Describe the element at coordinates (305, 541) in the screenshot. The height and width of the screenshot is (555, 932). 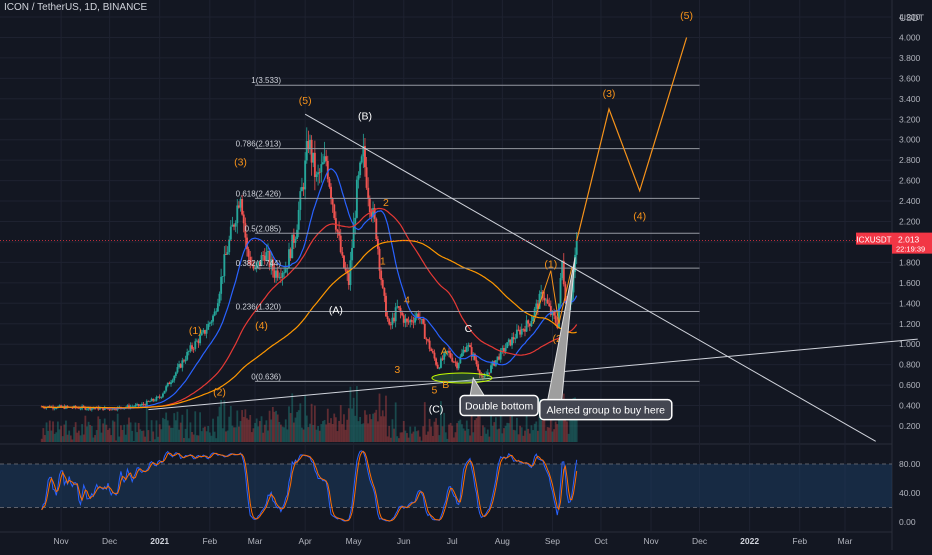
I see `time-tick-label: Apr` at that location.